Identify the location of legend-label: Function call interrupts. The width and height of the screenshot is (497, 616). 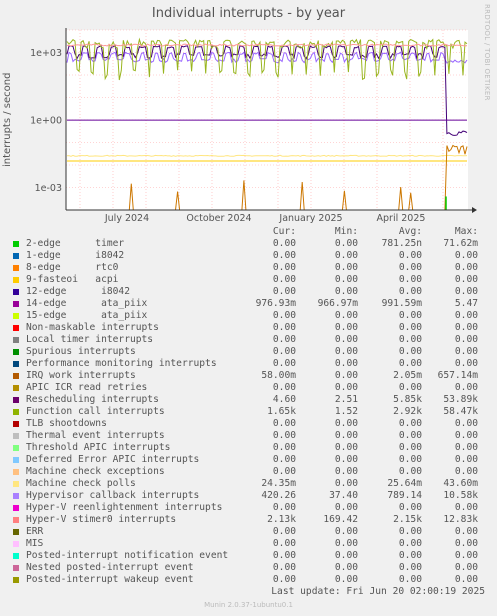
(95, 411).